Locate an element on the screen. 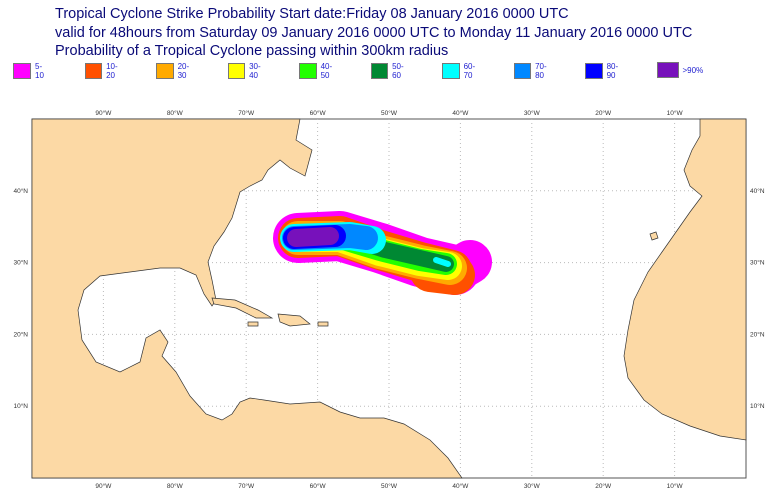 The height and width of the screenshot is (496, 778). legend-item: 5-10 is located at coordinates (30, 71).